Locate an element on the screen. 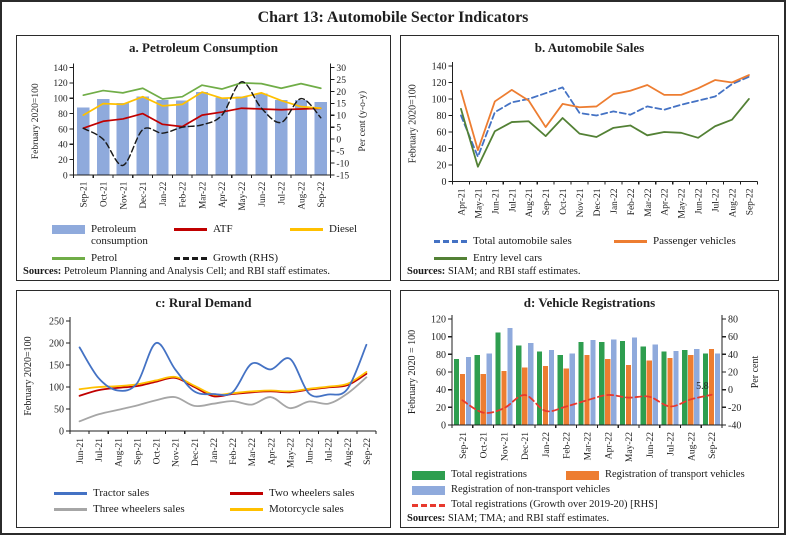 This screenshot has width=786, height=535. legend-label: Tractor sales is located at coordinates (121, 493).